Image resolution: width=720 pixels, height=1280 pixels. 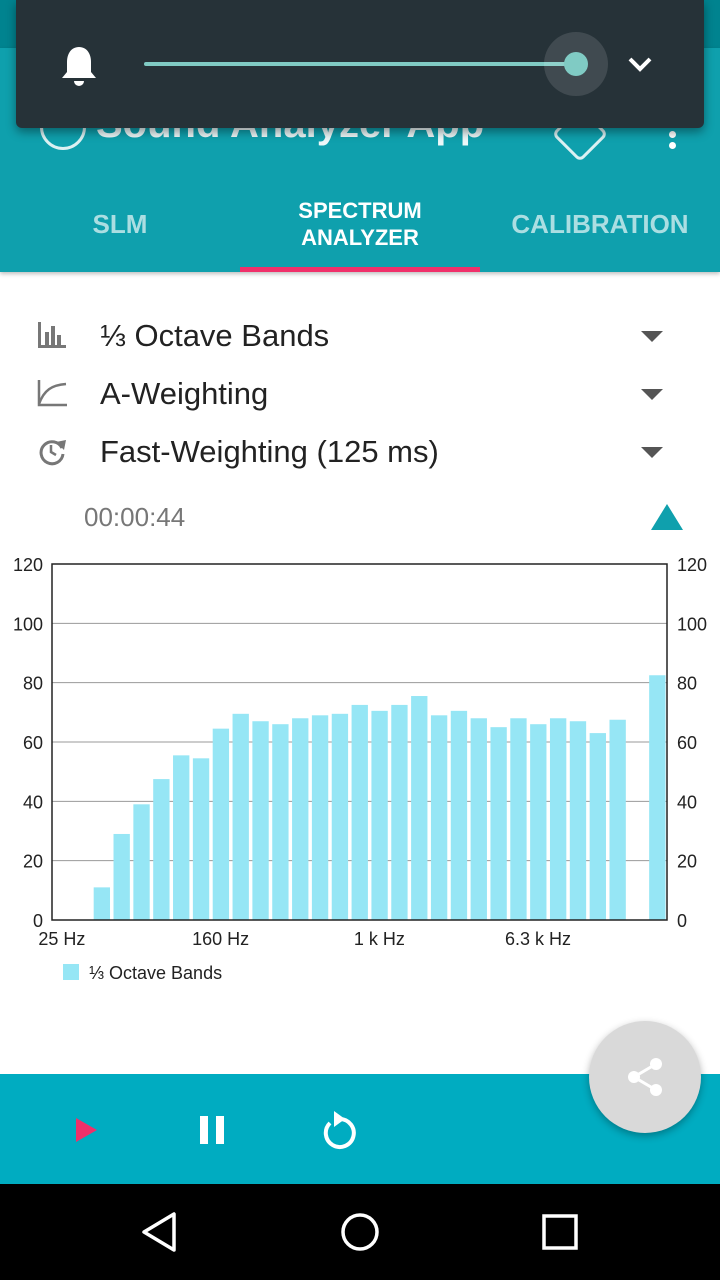 I want to click on y-tick-label-right: 0, so click(x=682, y=921).